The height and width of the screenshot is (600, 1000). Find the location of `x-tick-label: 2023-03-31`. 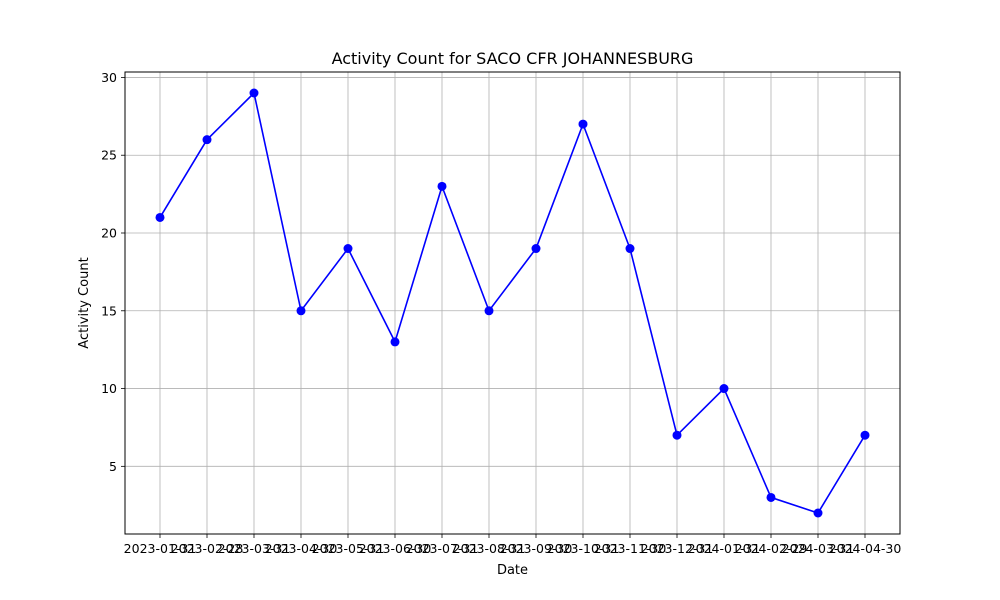

x-tick-label: 2023-03-31 is located at coordinates (254, 548).